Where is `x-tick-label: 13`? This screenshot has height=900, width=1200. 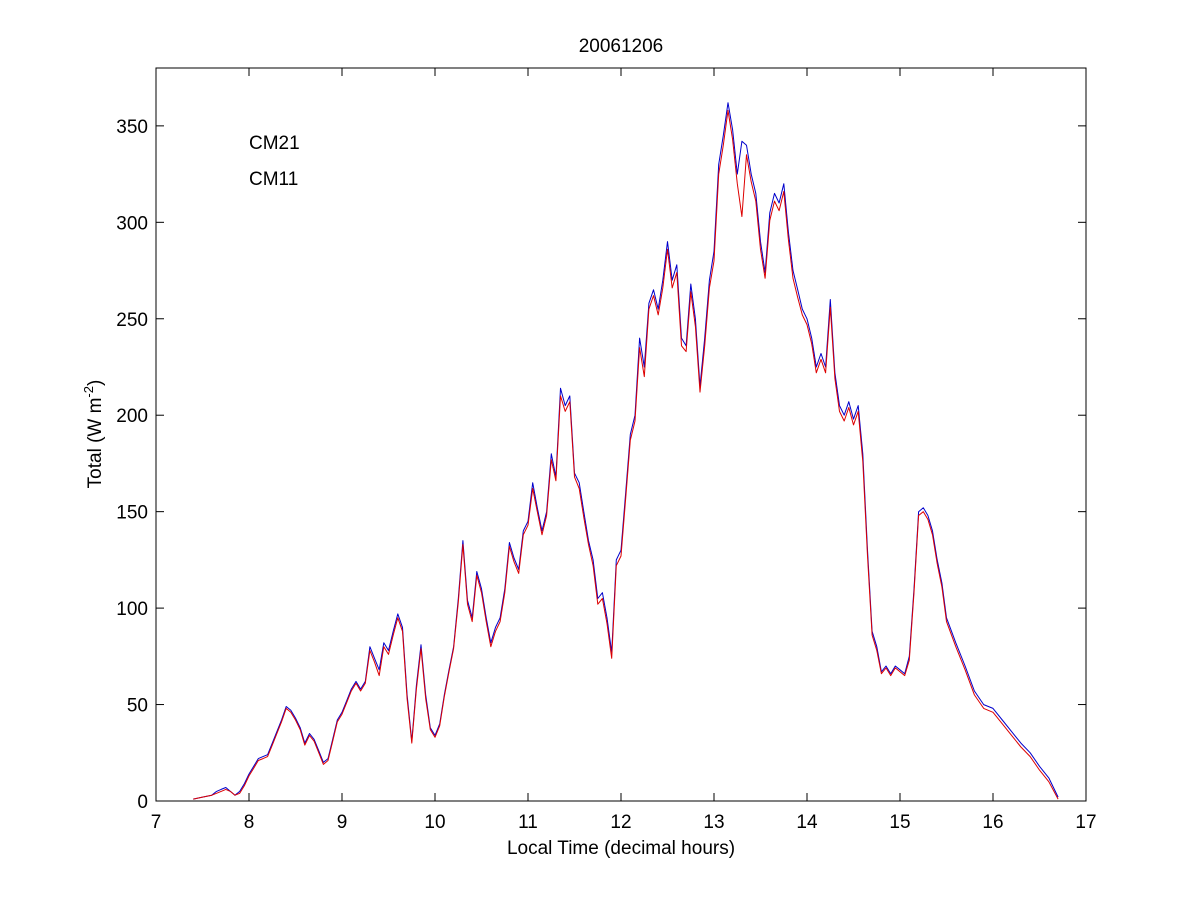
x-tick-label: 13 is located at coordinates (713, 822).